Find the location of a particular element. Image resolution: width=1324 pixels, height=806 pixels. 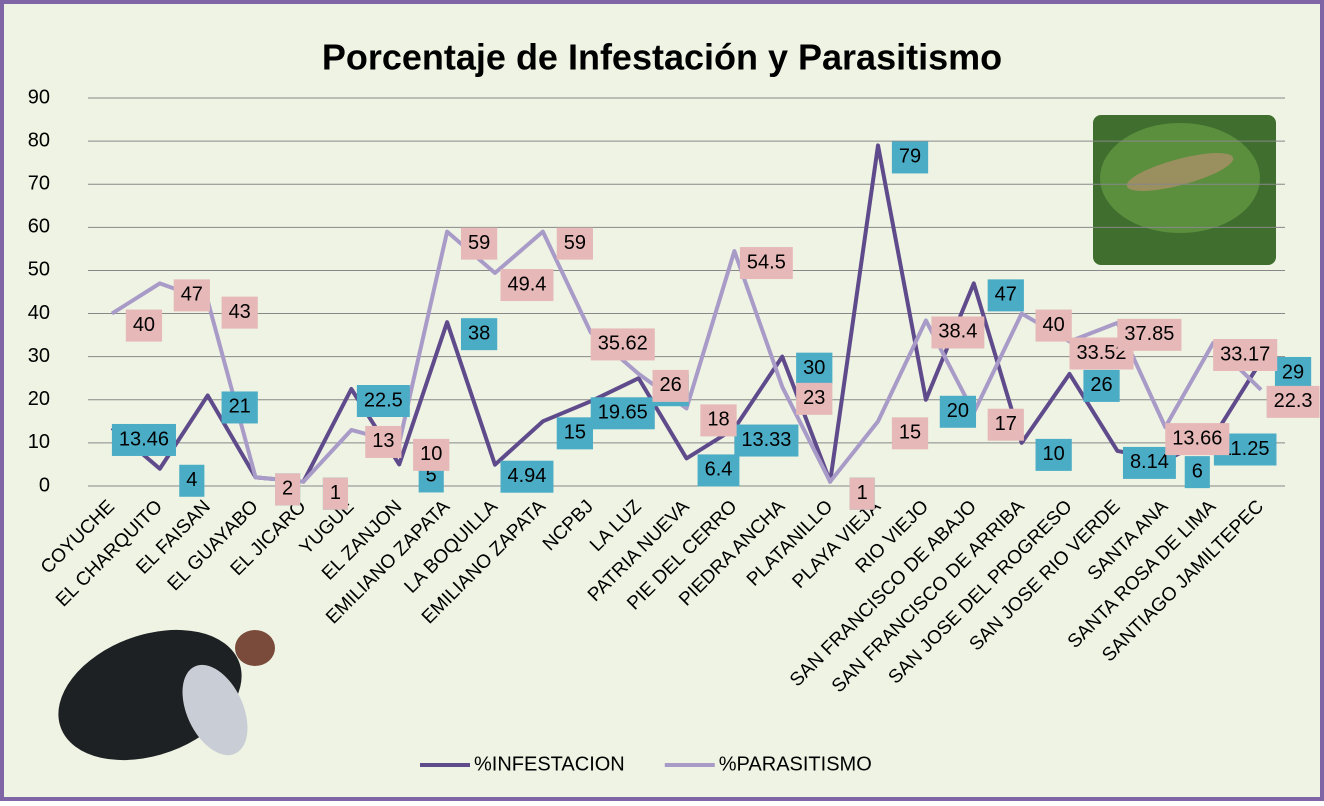

data-label: 37.85 is located at coordinates (1149, 334).